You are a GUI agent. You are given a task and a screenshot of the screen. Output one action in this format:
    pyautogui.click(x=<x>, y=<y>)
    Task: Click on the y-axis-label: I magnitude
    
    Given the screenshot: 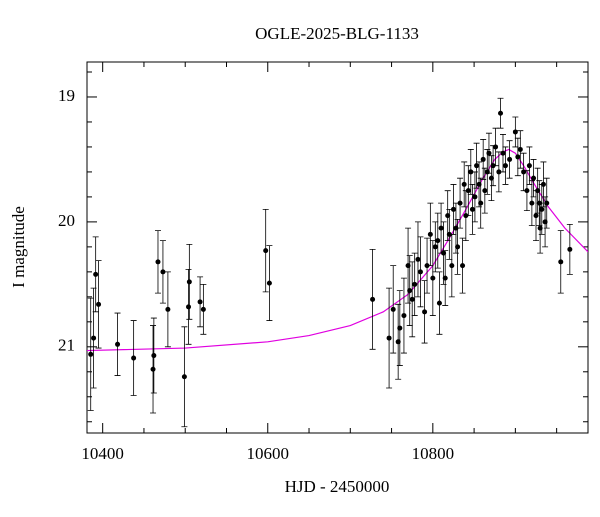 What is the action you would take?
    pyautogui.click(x=18, y=247)
    